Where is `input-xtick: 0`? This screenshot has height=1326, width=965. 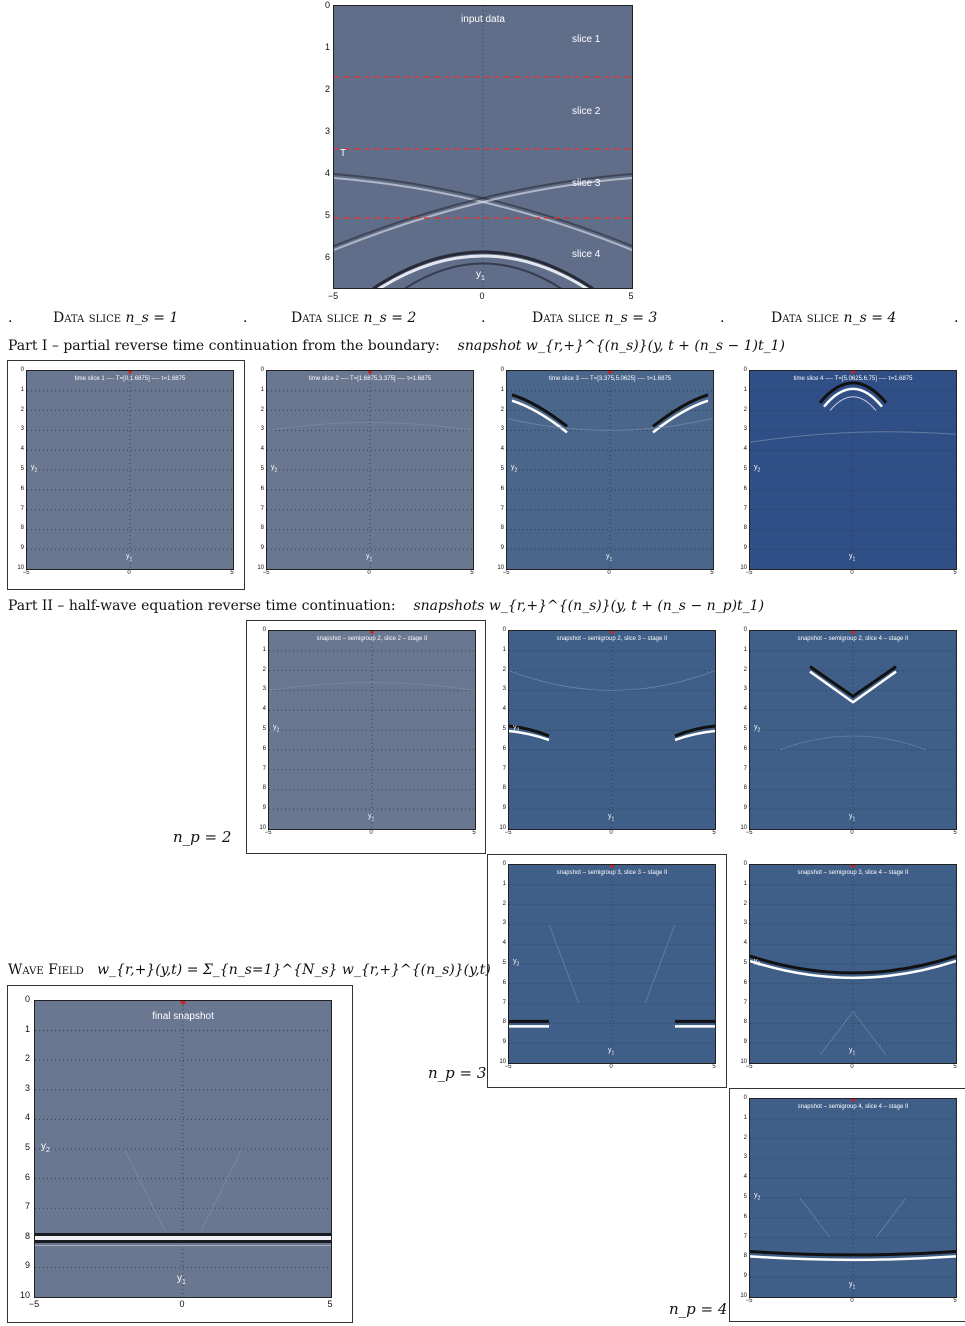
input-xtick: 0 is located at coordinates (482, 296).